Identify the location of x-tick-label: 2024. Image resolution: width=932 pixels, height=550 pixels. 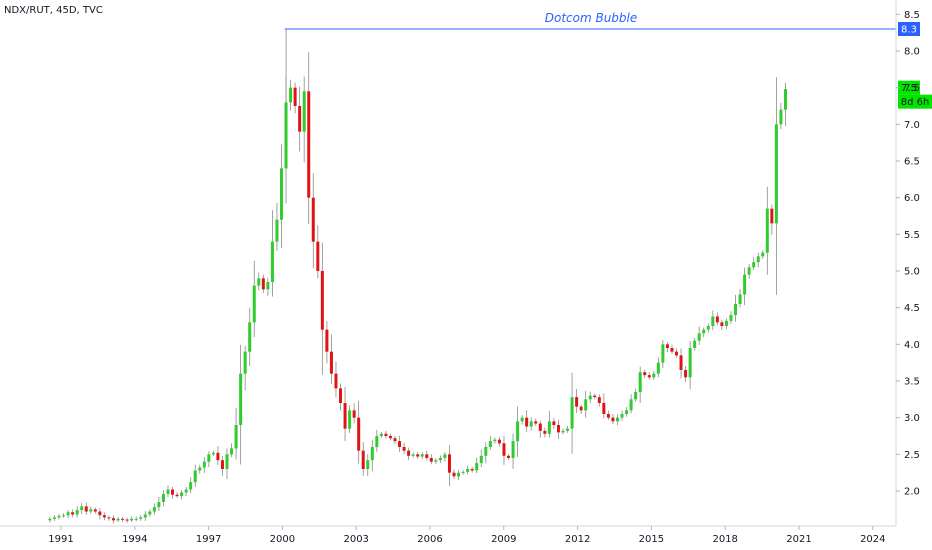
(872, 539).